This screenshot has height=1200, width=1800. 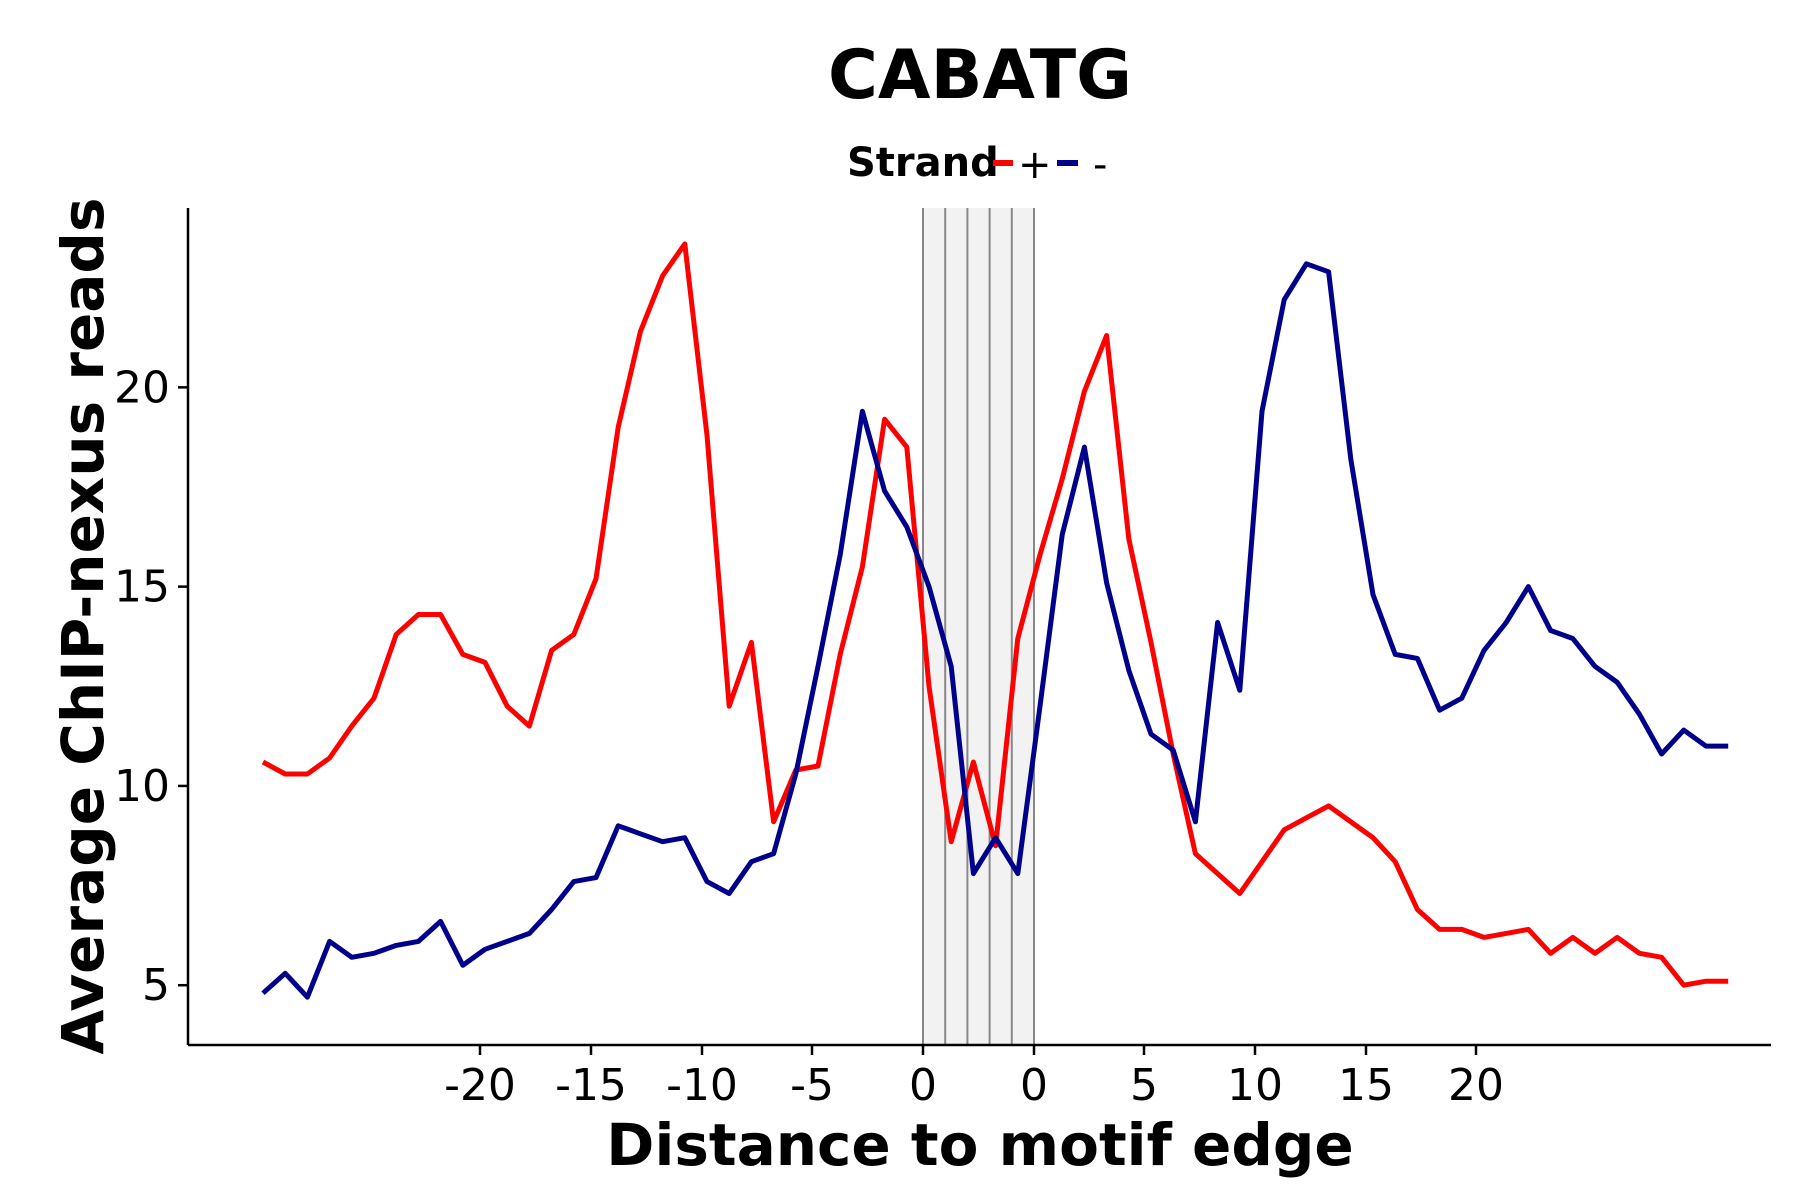 What do you see at coordinates (1476, 1085) in the screenshot?
I see `x-tick-label: 20` at bounding box center [1476, 1085].